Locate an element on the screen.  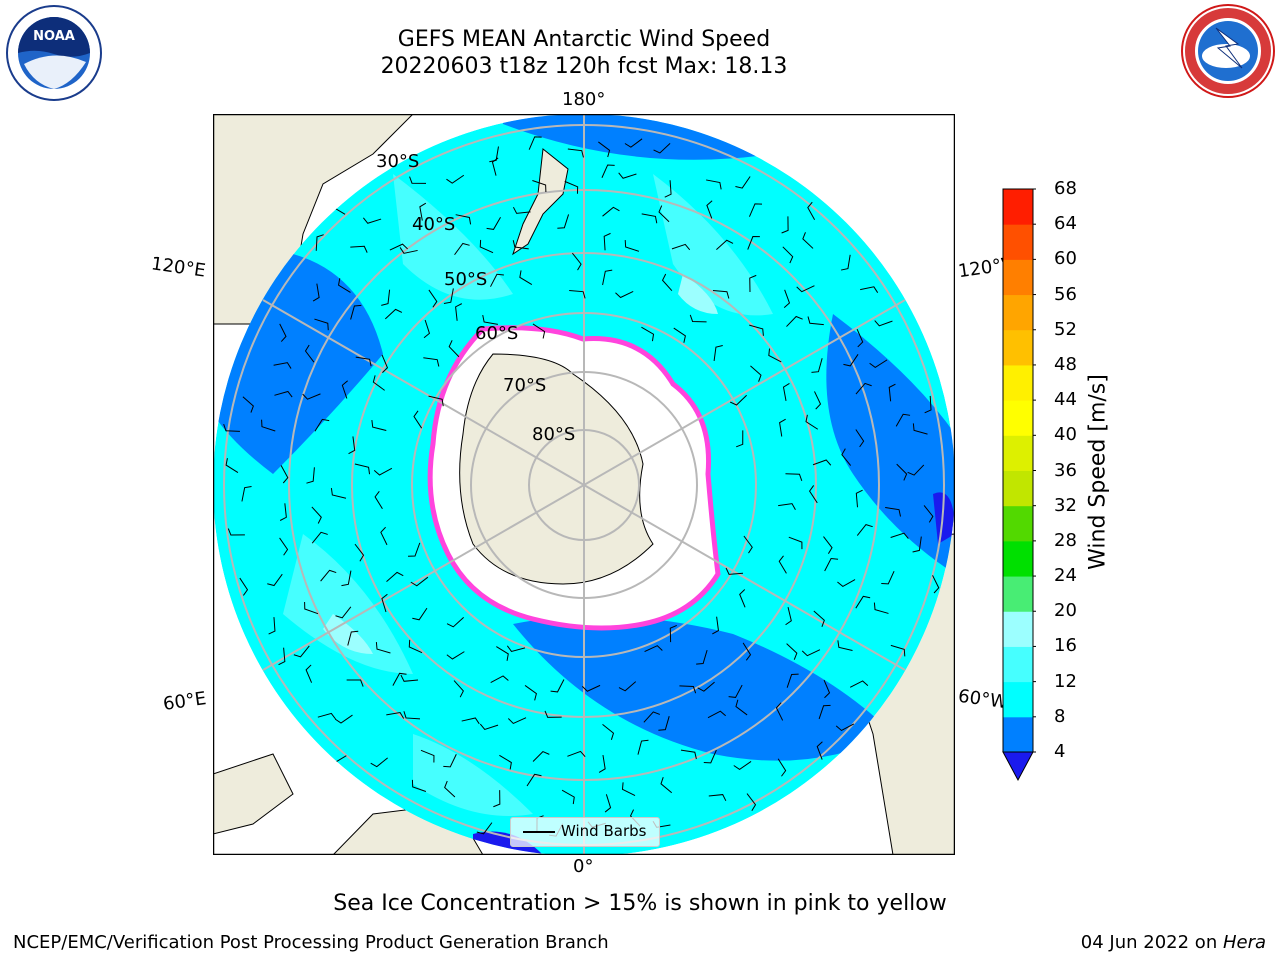
lat-label-50s: 50°S is located at coordinates (465, 279).